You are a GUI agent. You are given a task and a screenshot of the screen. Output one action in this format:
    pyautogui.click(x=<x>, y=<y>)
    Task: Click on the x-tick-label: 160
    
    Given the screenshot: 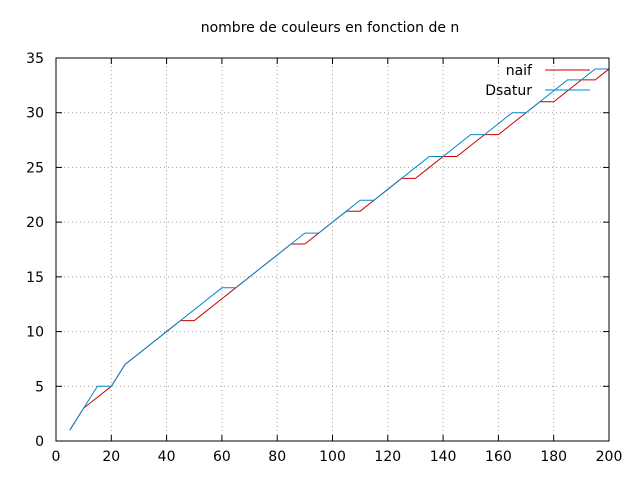 What is the action you would take?
    pyautogui.click(x=498, y=457)
    